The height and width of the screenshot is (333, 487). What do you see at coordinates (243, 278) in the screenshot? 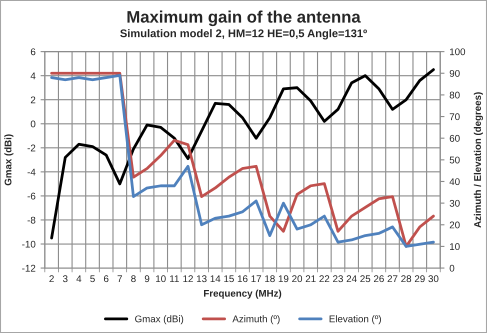
I see `x-tick-label: 16` at bounding box center [243, 278].